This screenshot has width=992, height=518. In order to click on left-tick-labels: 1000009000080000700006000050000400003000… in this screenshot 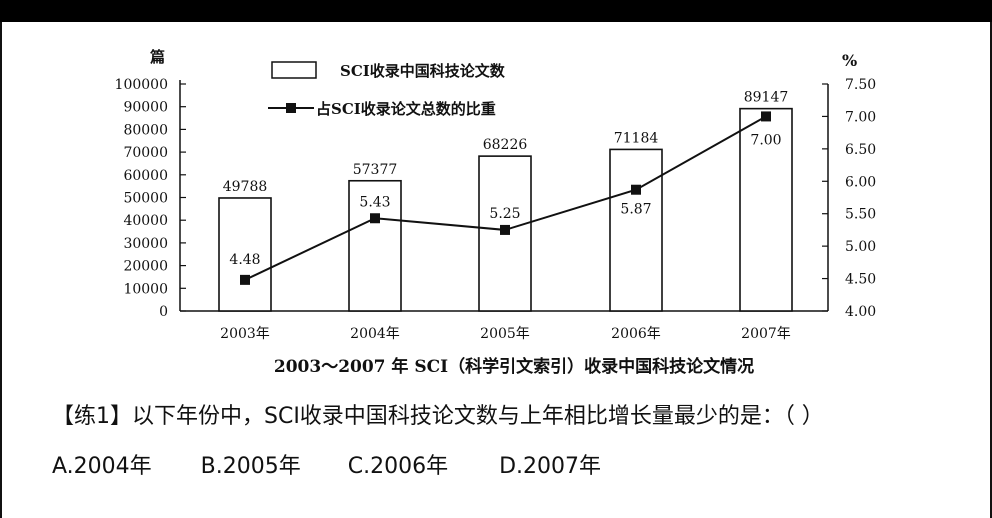, I will do `click(150, 198)`.